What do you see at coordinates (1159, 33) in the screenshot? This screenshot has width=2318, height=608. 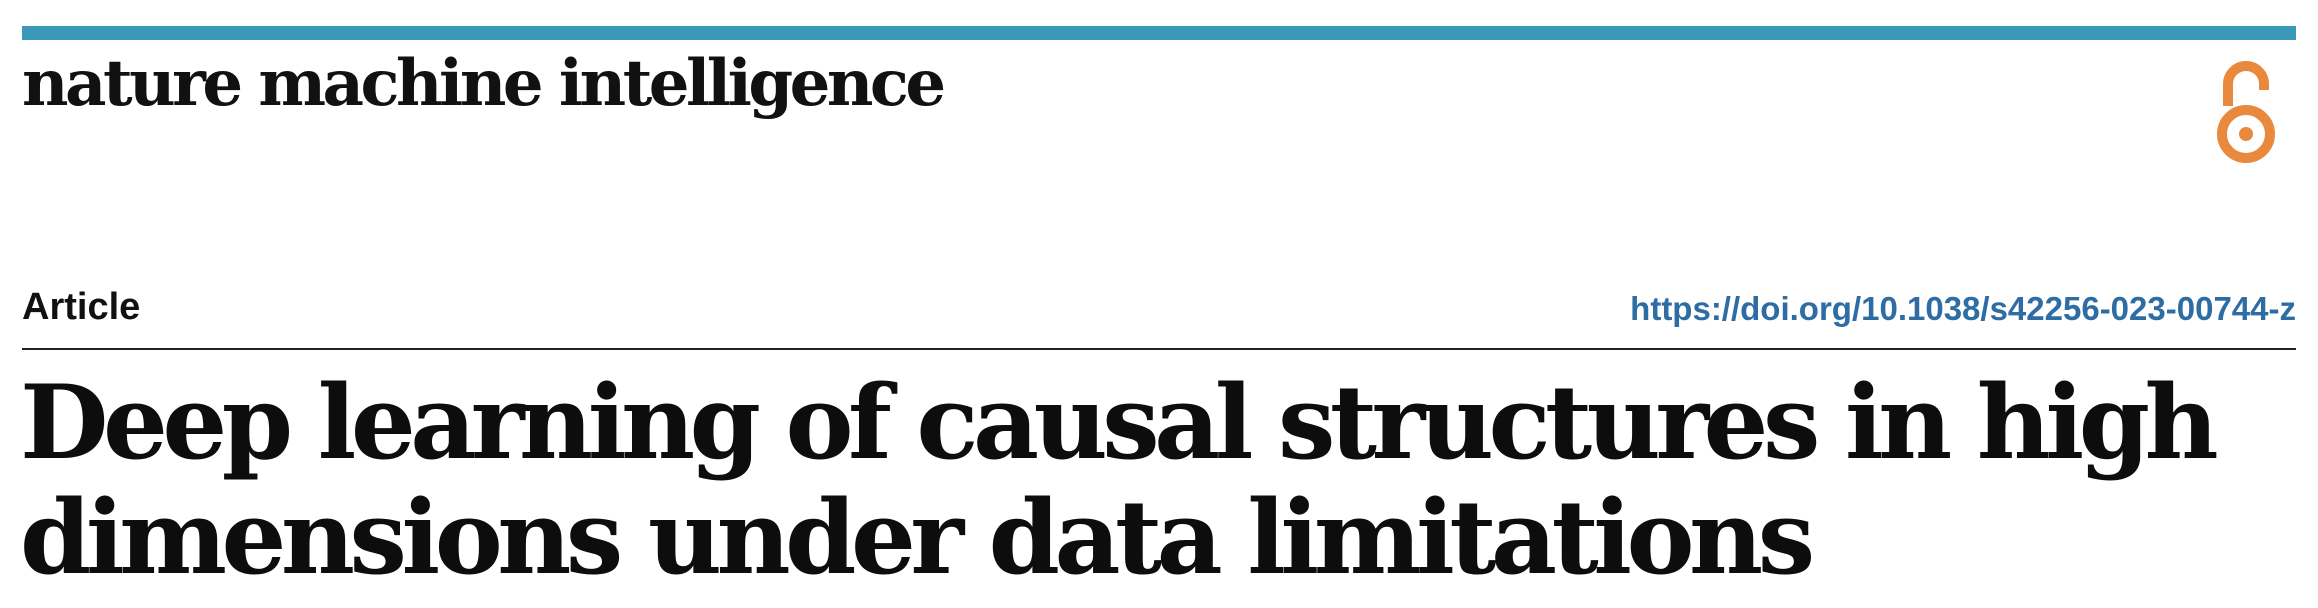 I see `journal-accent-bar` at bounding box center [1159, 33].